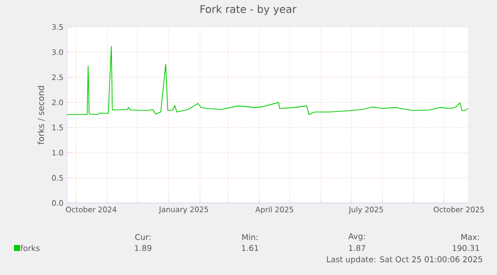 This screenshot has height=275, width=497. Describe the element at coordinates (41, 115) in the screenshot. I see `y-axis-title: forks / second` at that location.